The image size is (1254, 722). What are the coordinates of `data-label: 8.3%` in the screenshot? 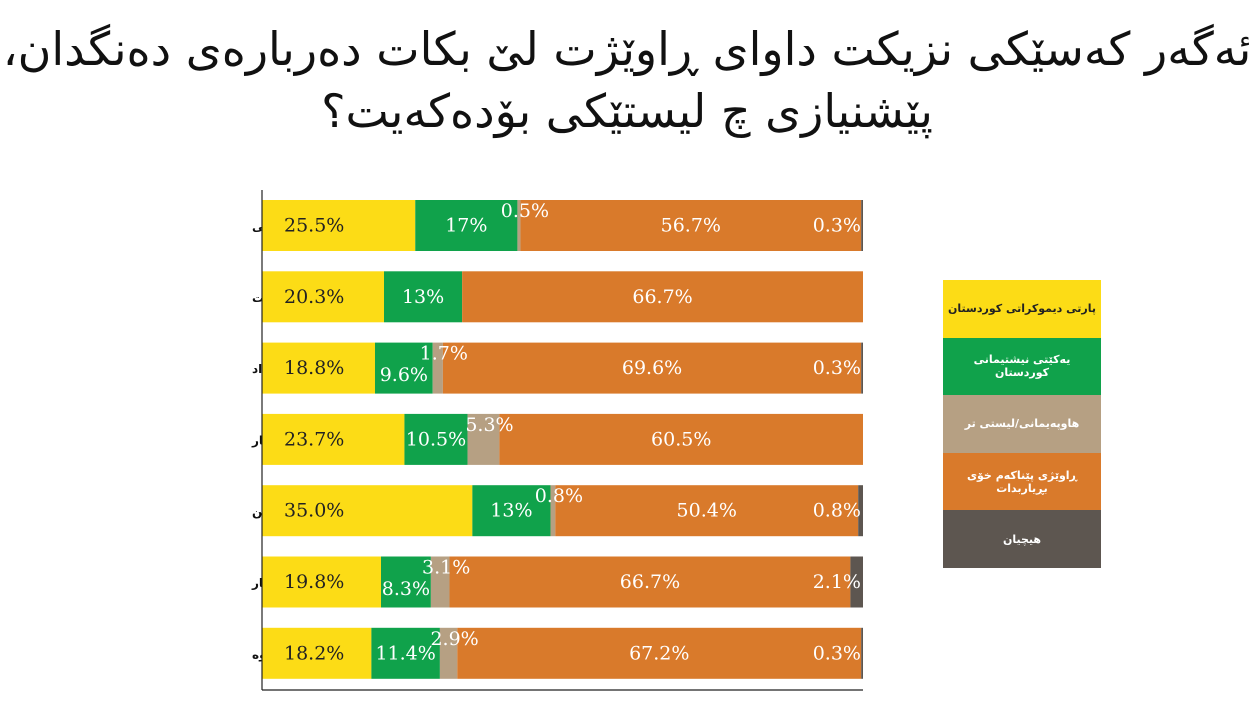 It's located at (406, 589).